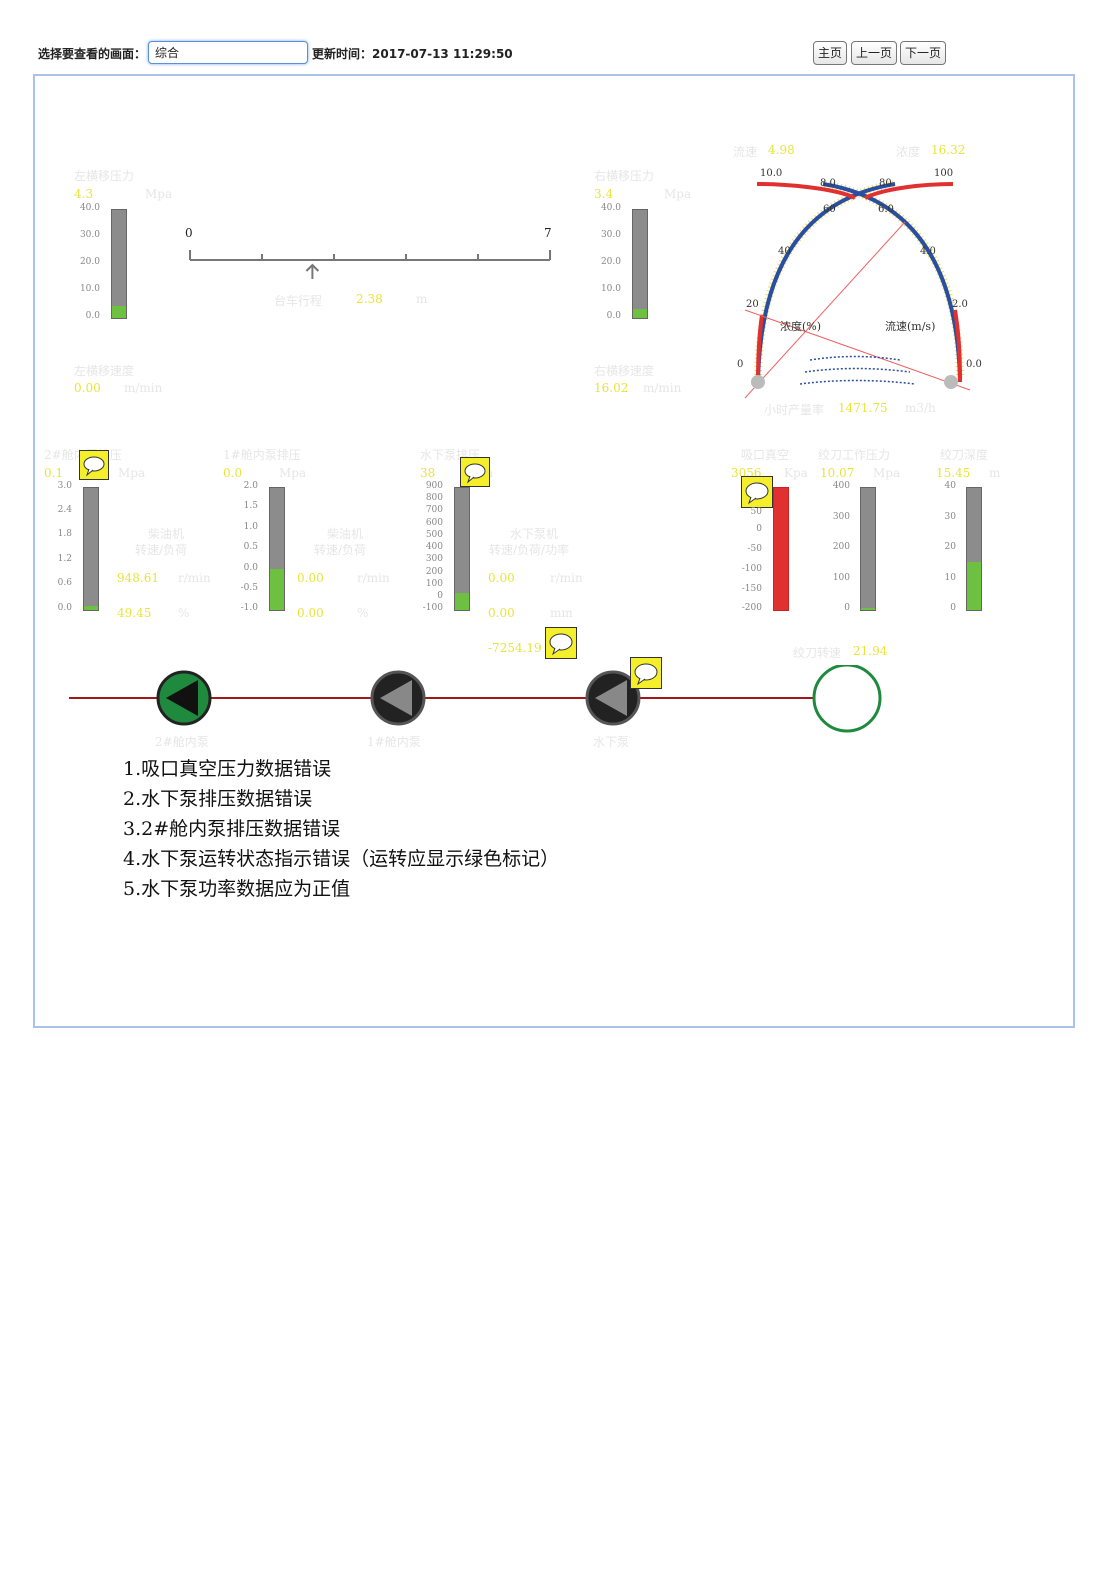  What do you see at coordinates (501, 613) in the screenshot?
I see `underwater-load-value: 0.00` at bounding box center [501, 613].